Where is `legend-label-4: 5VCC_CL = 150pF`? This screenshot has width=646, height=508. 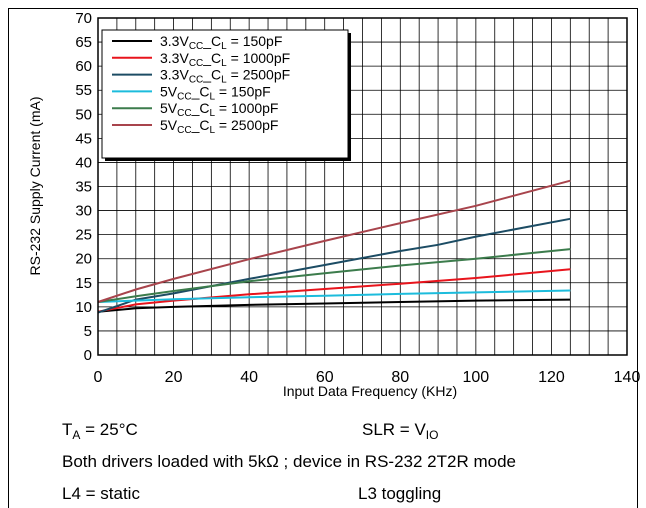 legend-label-4: 5VCC_CL = 150pF is located at coordinates (215, 92).